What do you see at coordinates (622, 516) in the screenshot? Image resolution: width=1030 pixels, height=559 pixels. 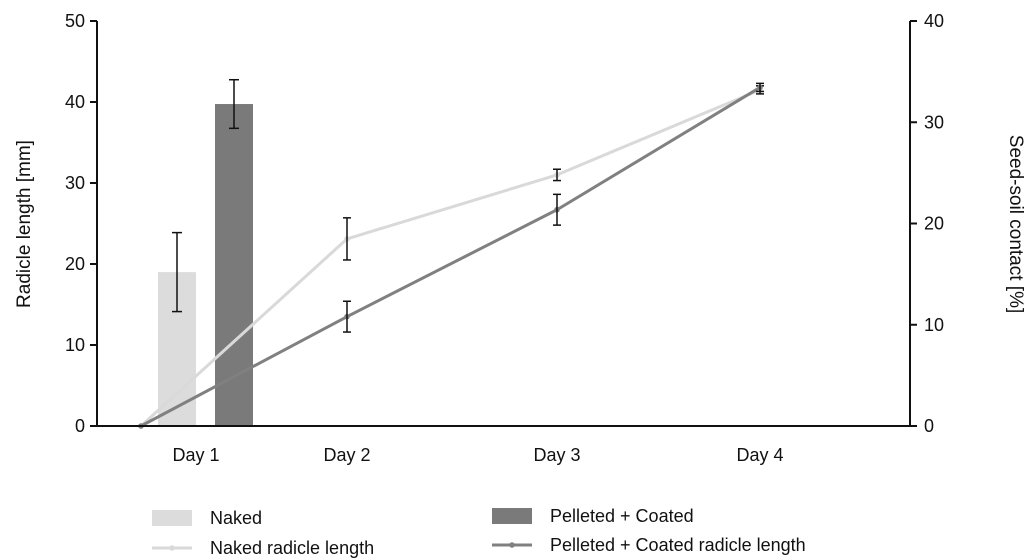 I see `legend-label: Pelleted + Coated` at bounding box center [622, 516].